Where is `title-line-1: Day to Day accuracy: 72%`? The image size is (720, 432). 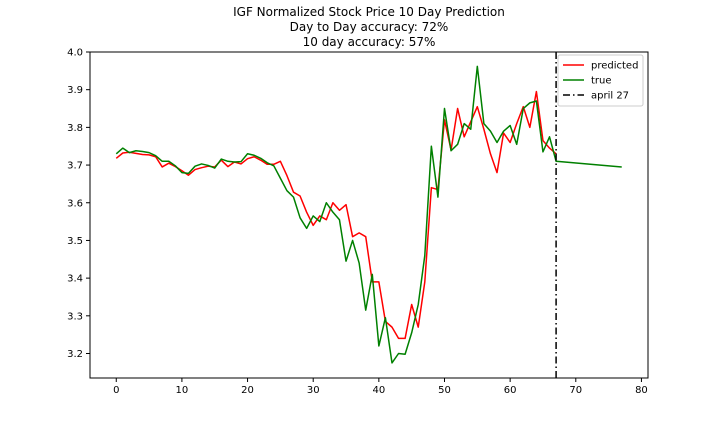
title-line-1: Day to Day accuracy: 72% is located at coordinates (369, 27).